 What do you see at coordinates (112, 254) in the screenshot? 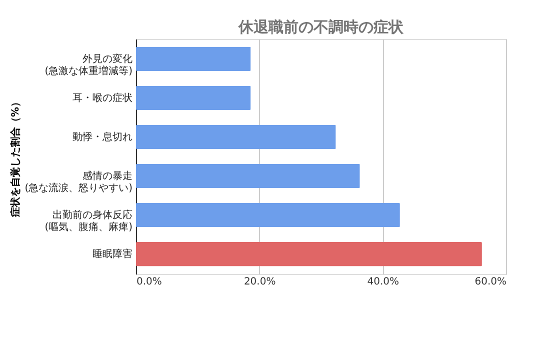
I see `y-tick-label: 睡眠障害` at bounding box center [112, 254].